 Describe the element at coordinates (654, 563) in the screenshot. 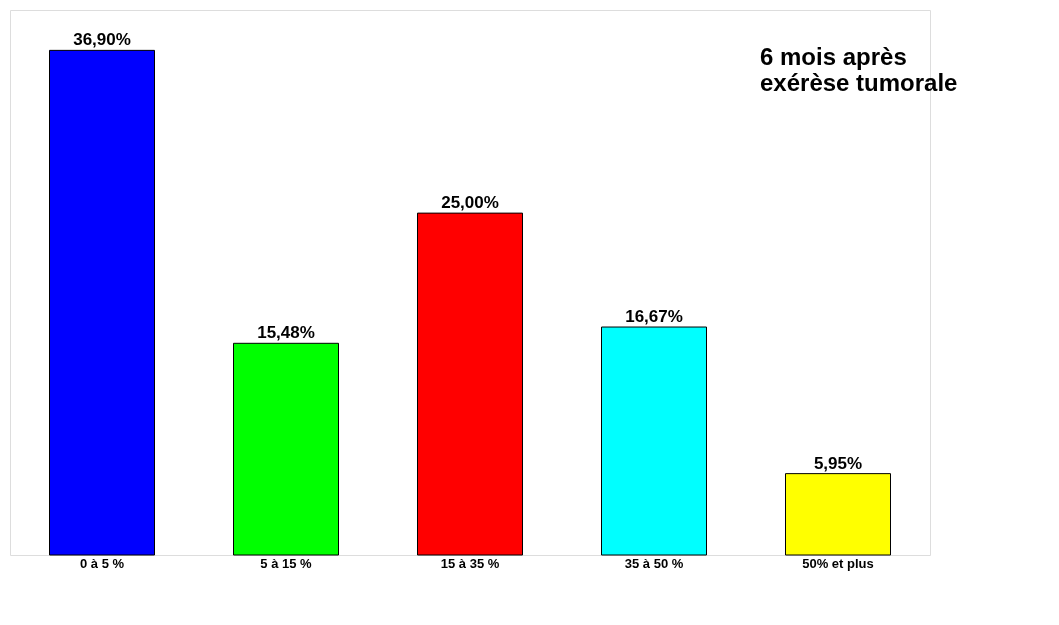

I see `x-tick-label: 35 à 50 %` at that location.